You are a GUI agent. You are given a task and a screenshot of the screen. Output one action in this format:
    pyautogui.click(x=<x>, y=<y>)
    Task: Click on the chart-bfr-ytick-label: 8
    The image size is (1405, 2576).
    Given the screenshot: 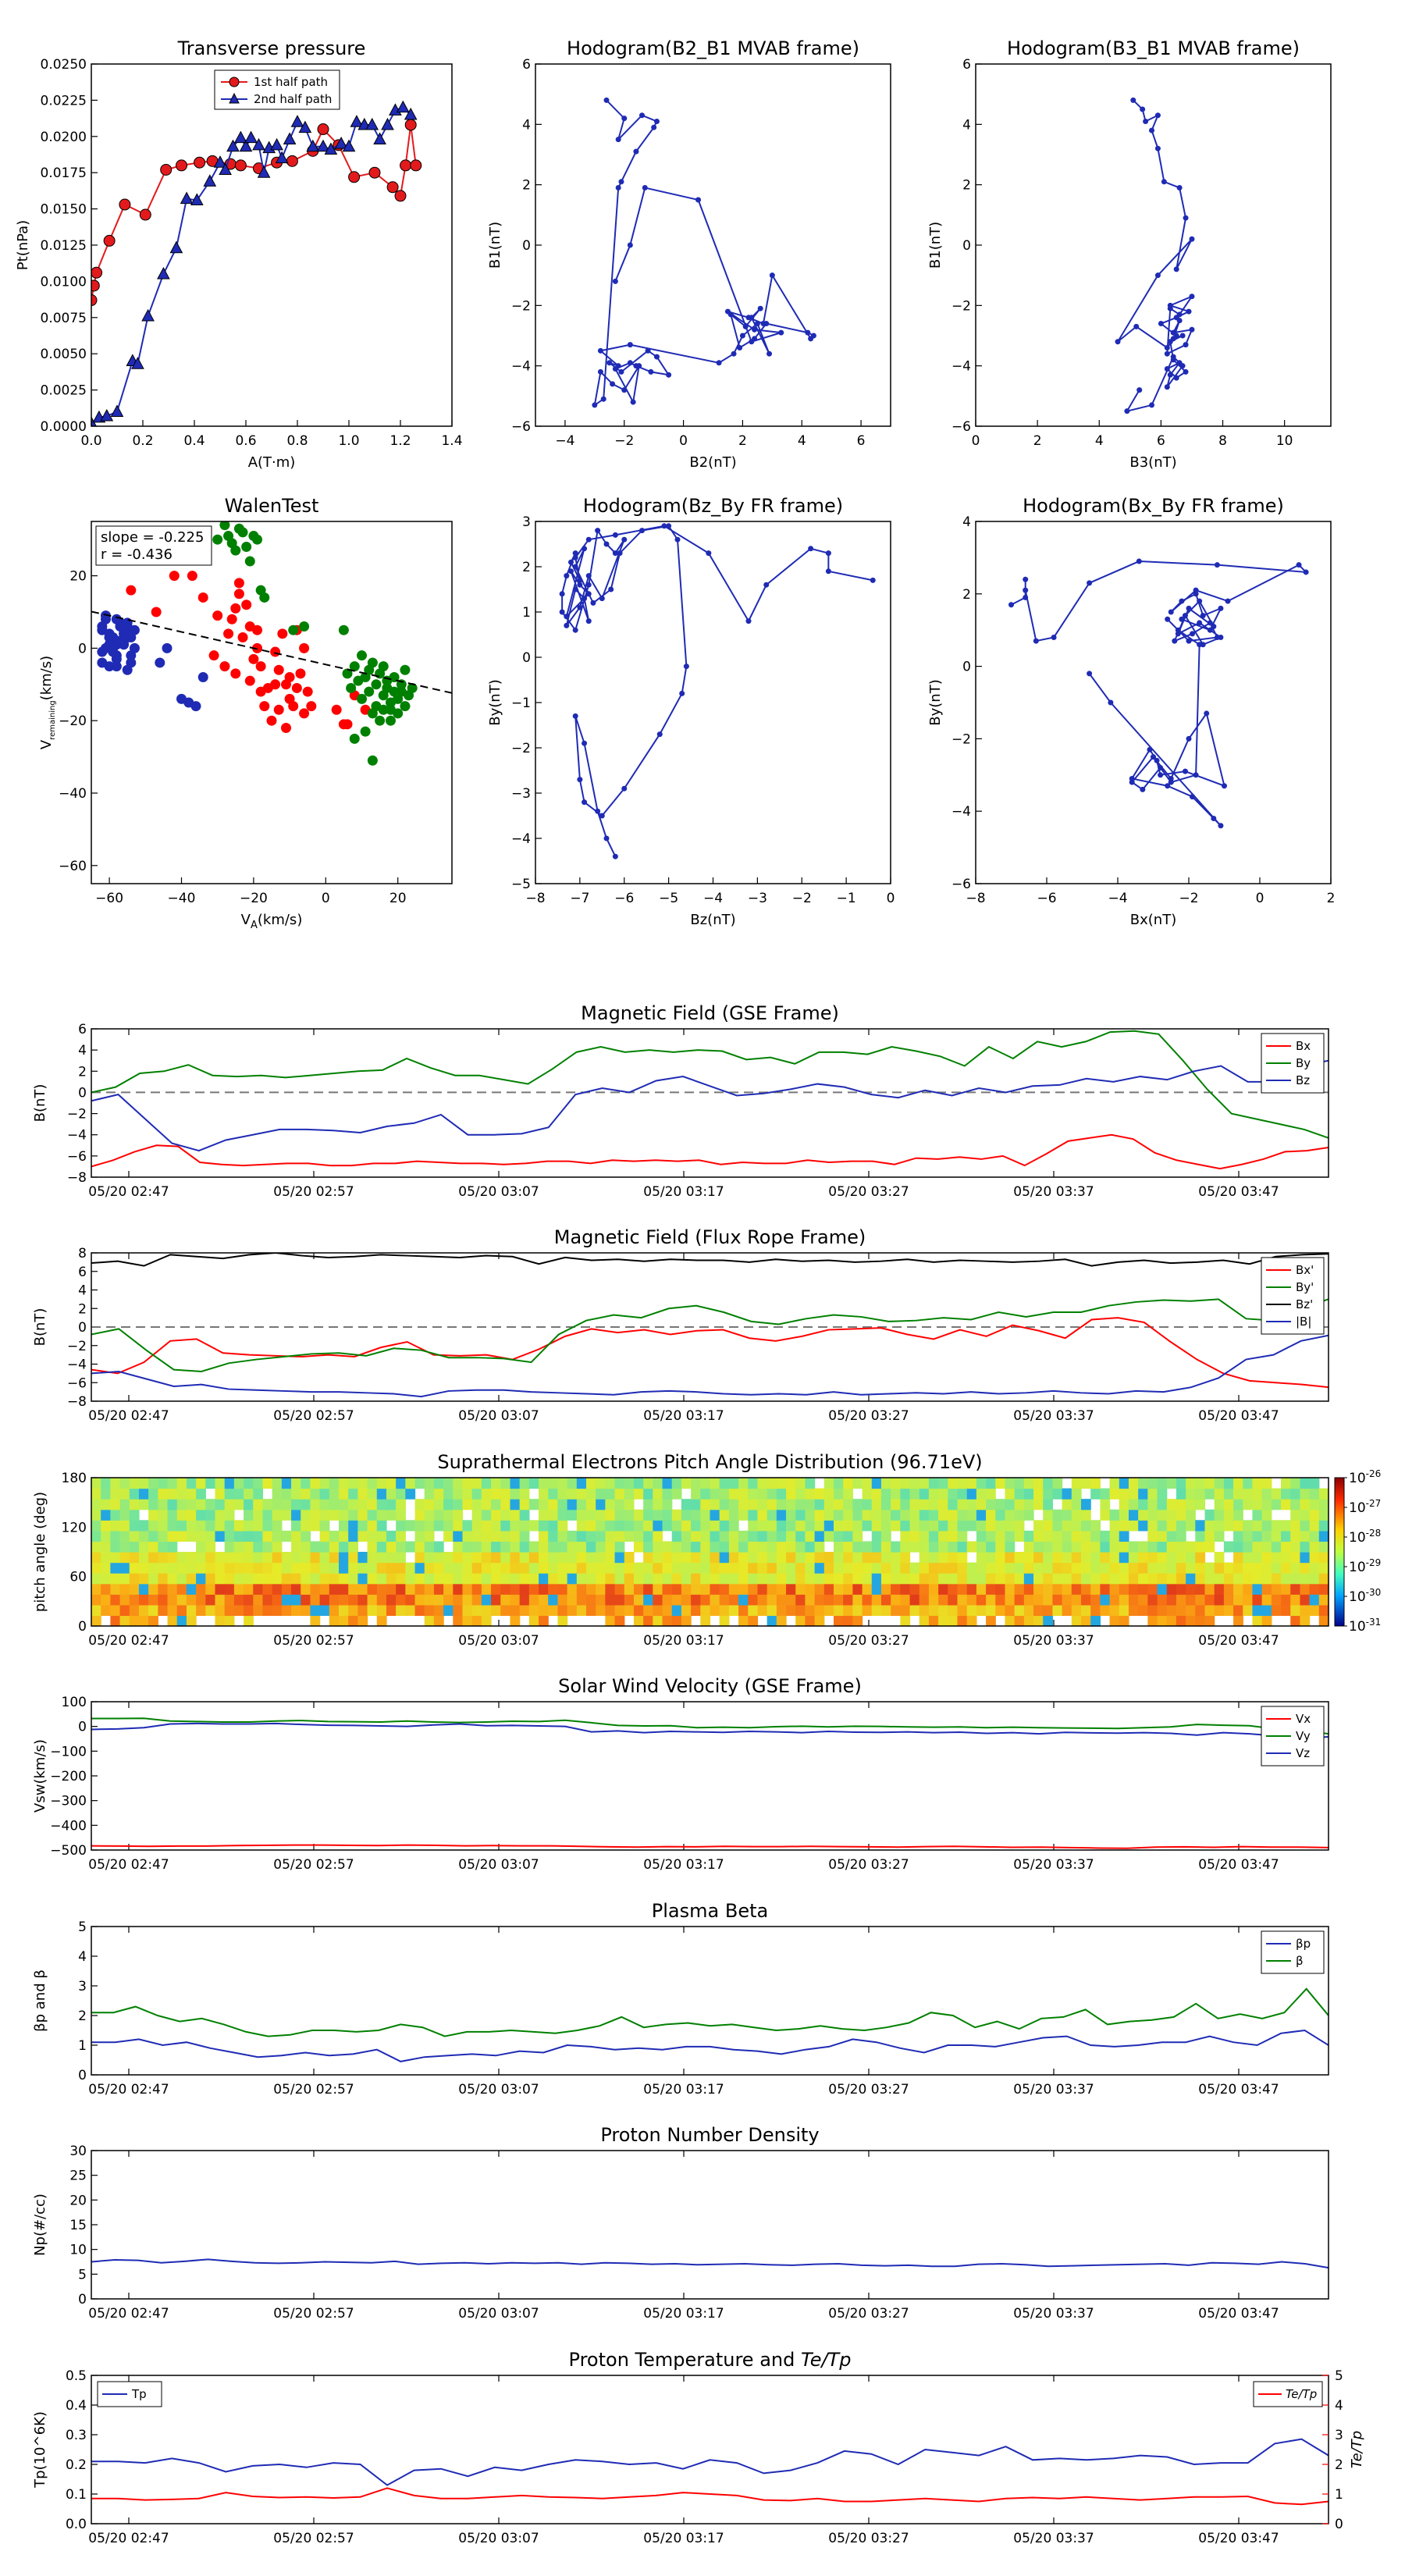 What is the action you would take?
    pyautogui.click(x=82, y=1253)
    